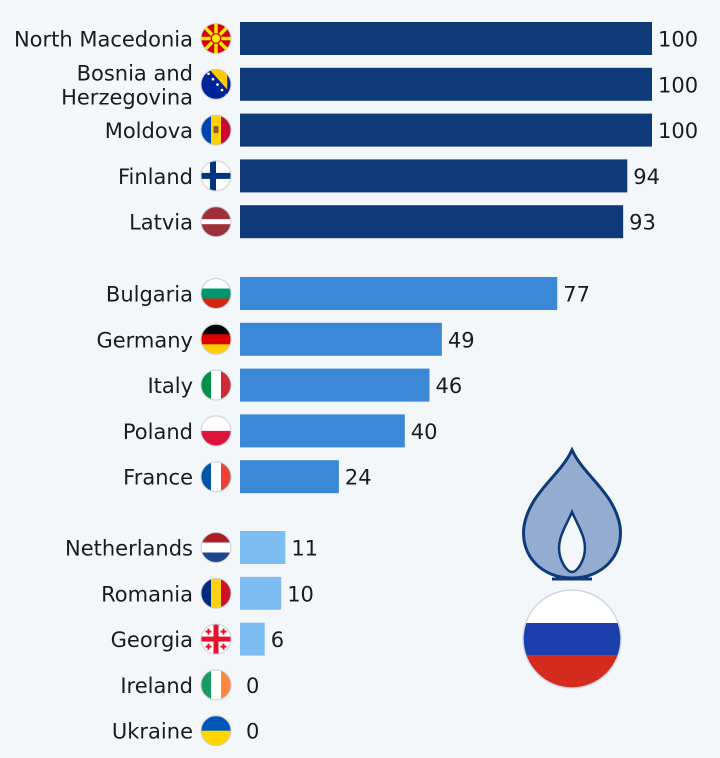 Image resolution: width=720 pixels, height=758 pixels. What do you see at coordinates (216, 593) in the screenshot?
I see `romania-flag-icon` at bounding box center [216, 593].